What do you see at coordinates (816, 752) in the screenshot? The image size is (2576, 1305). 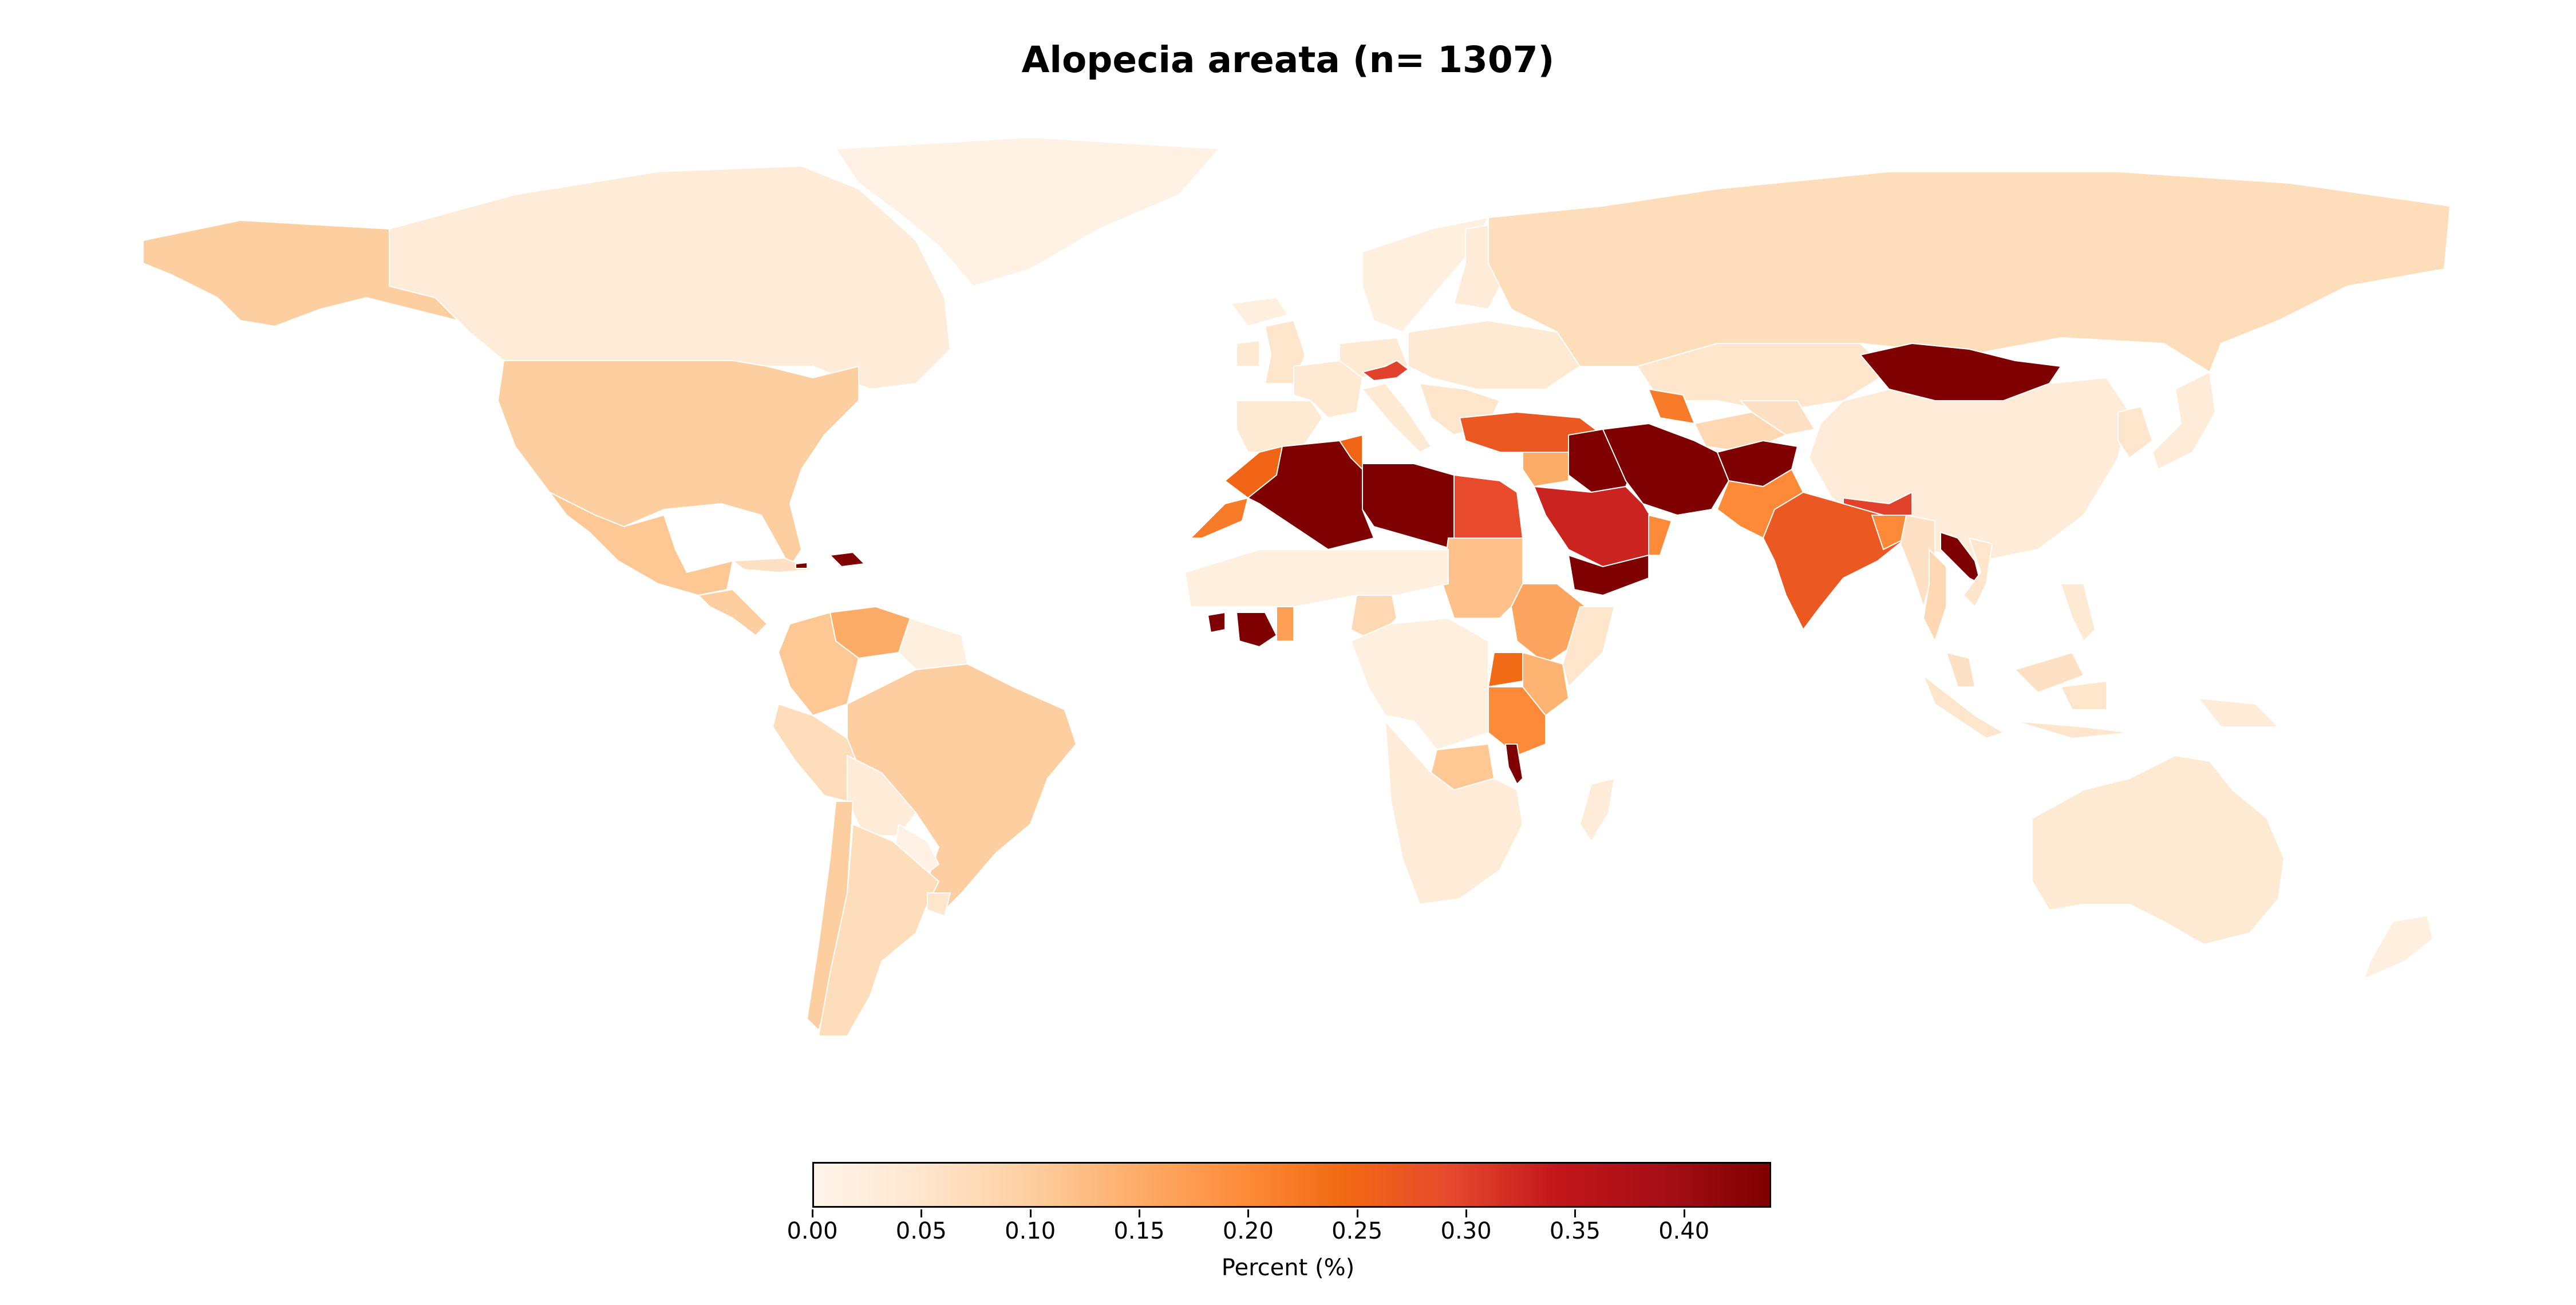 I see `country-peru: Peru` at bounding box center [816, 752].